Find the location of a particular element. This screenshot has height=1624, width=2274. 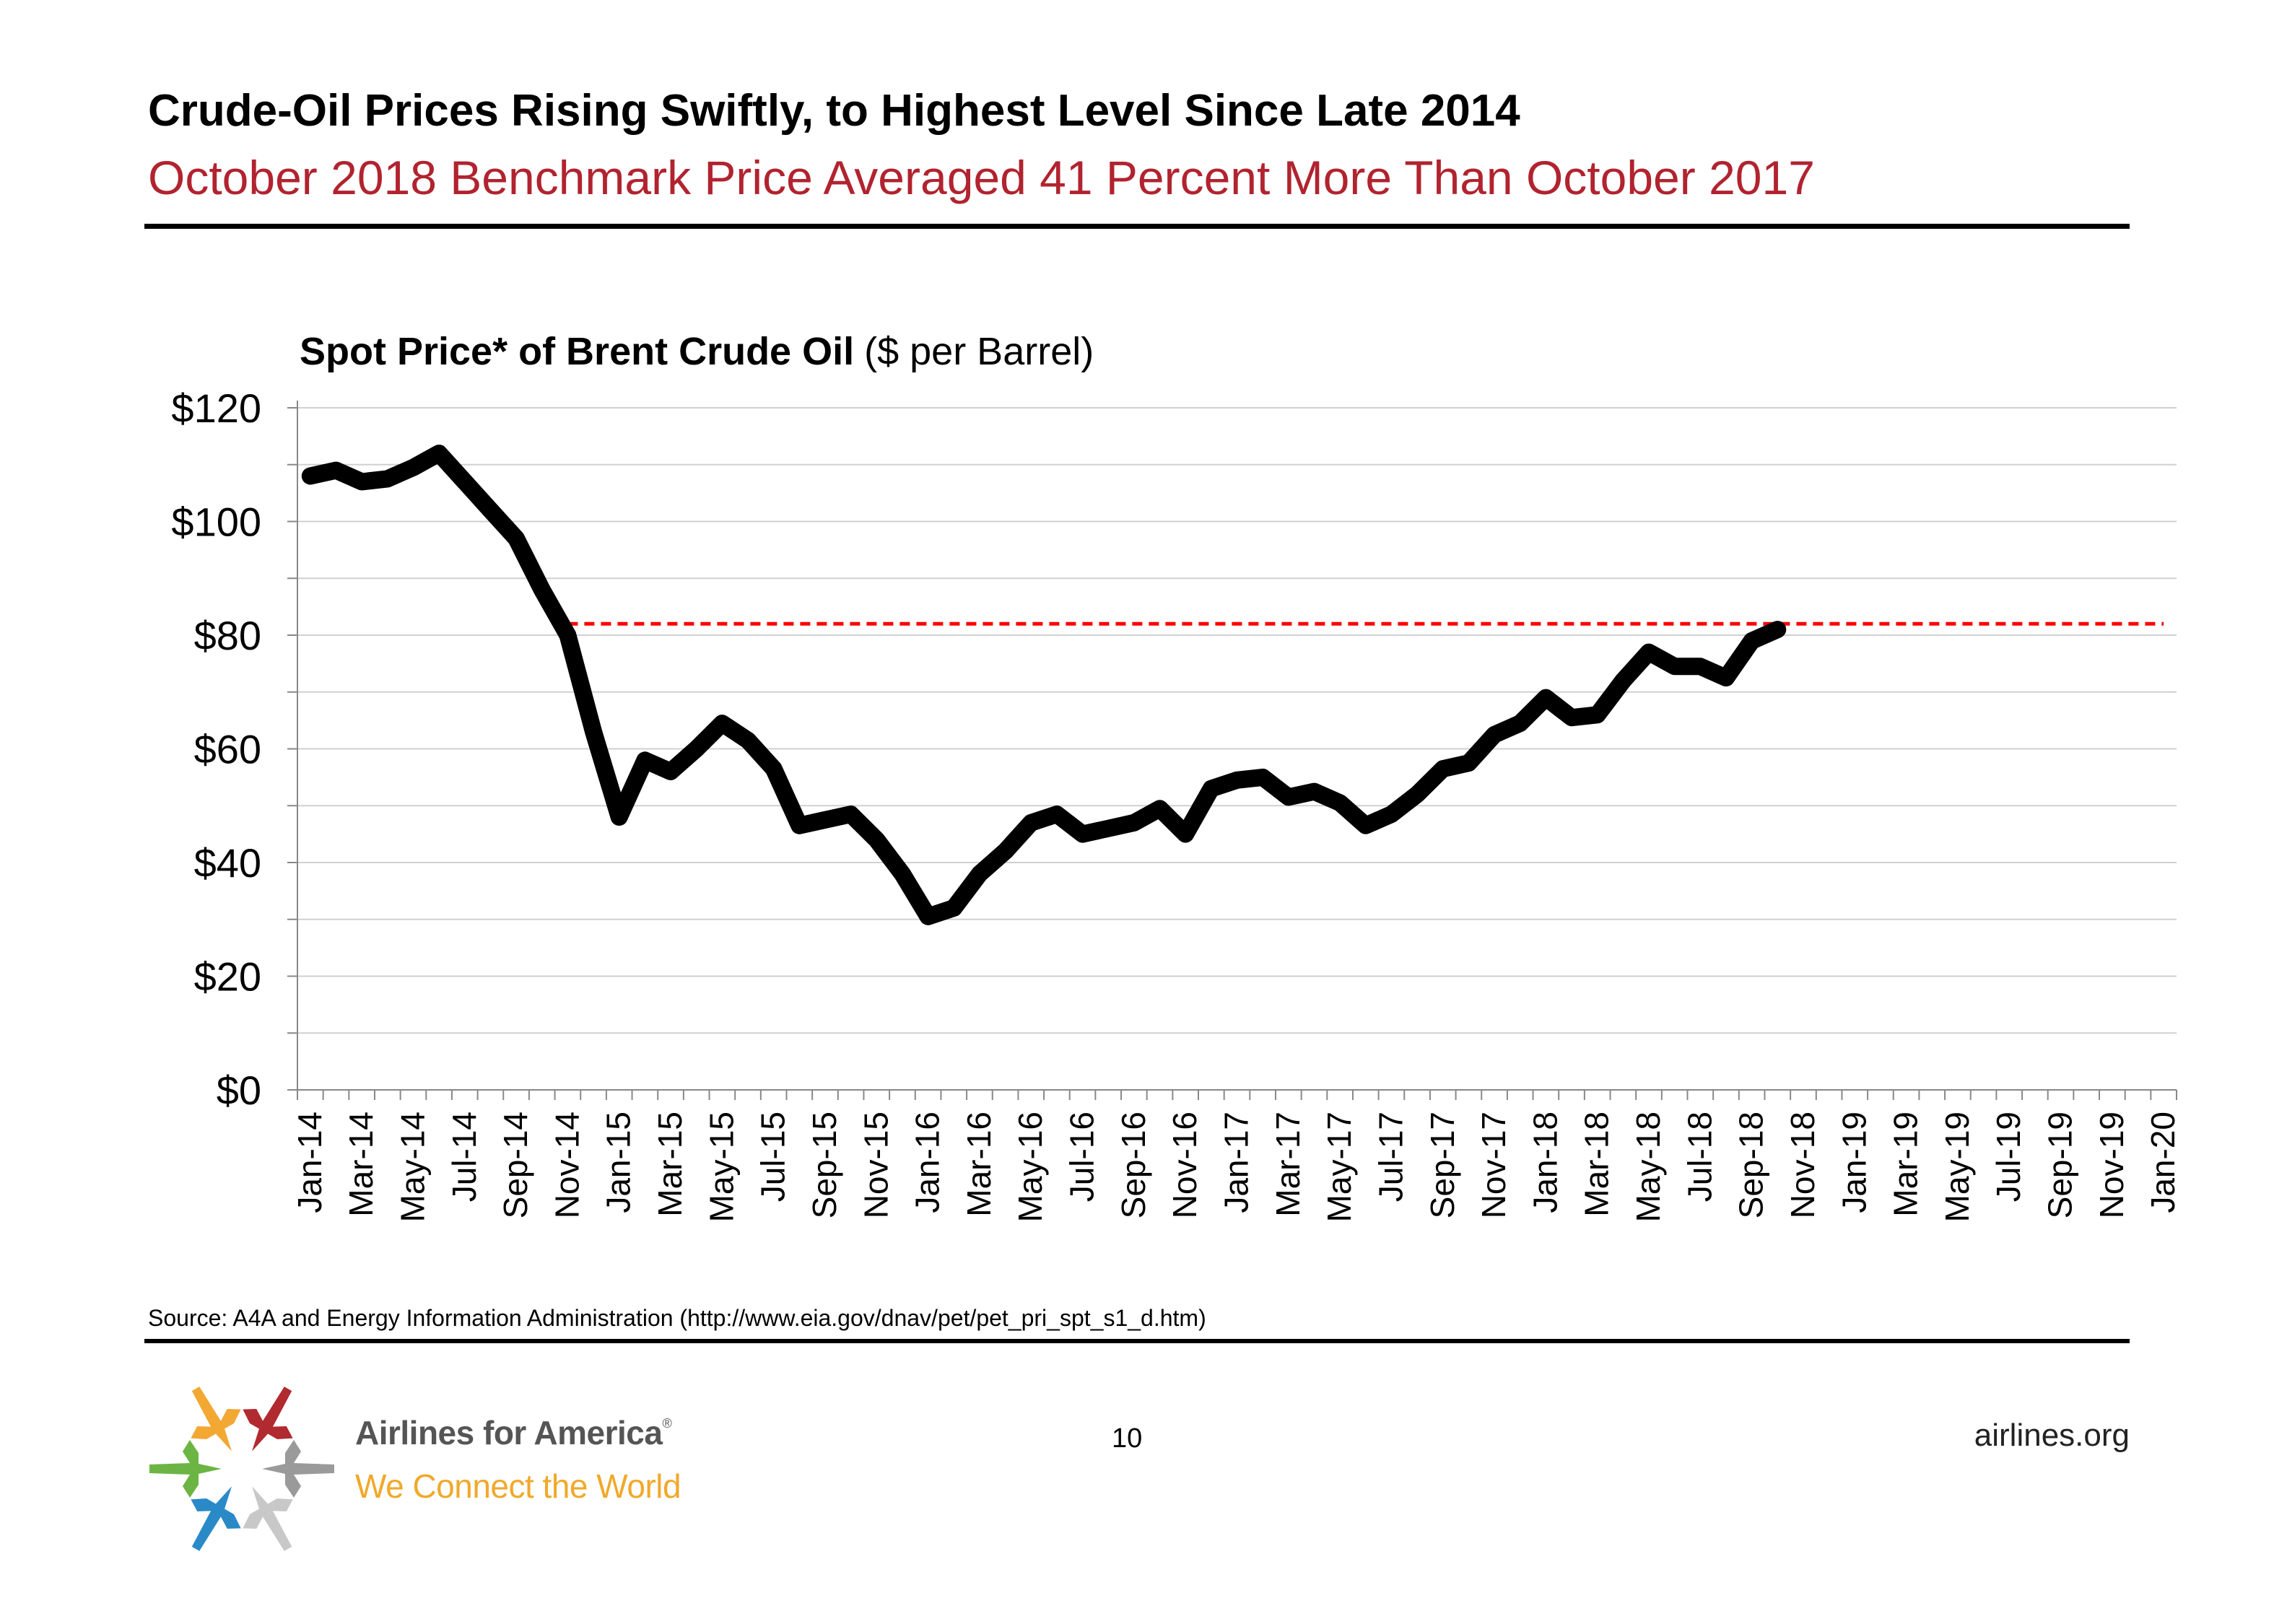

y-tick-label: $20 is located at coordinates (228, 977).